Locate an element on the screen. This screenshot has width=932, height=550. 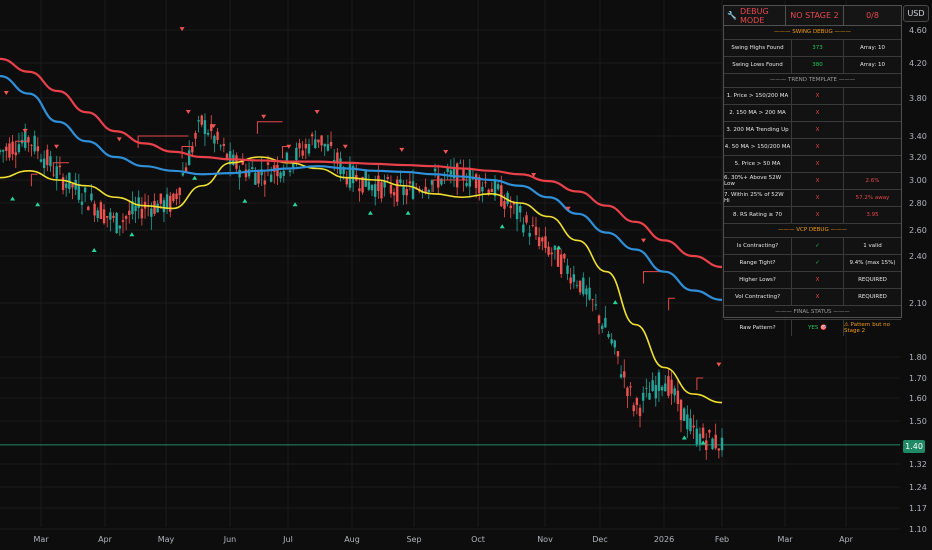
y-tick-label: 1.60 is located at coordinates (918, 398).